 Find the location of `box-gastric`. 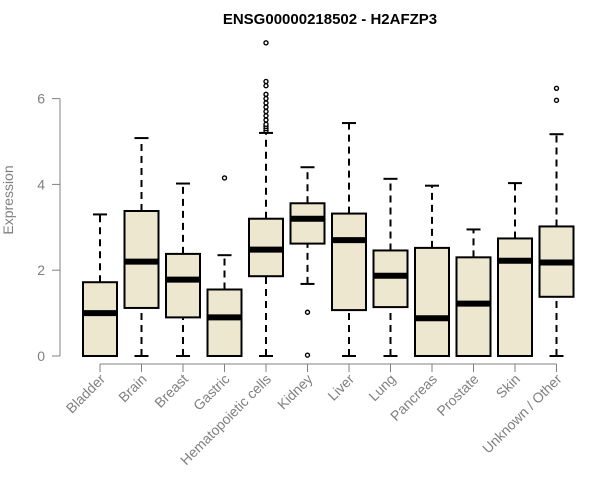

box-gastric is located at coordinates (224, 266).